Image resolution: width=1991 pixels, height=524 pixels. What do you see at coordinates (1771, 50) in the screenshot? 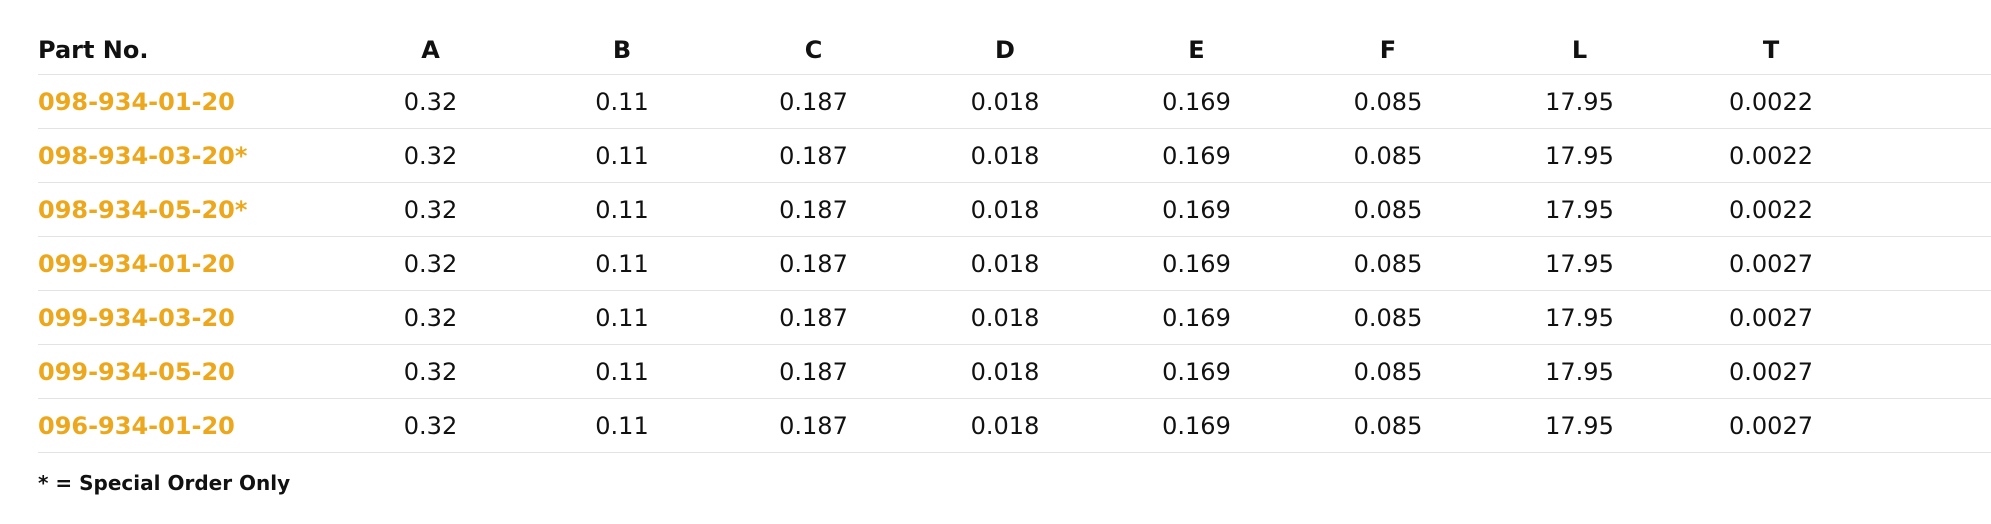
I see `column-header-t: T` at bounding box center [1771, 50].